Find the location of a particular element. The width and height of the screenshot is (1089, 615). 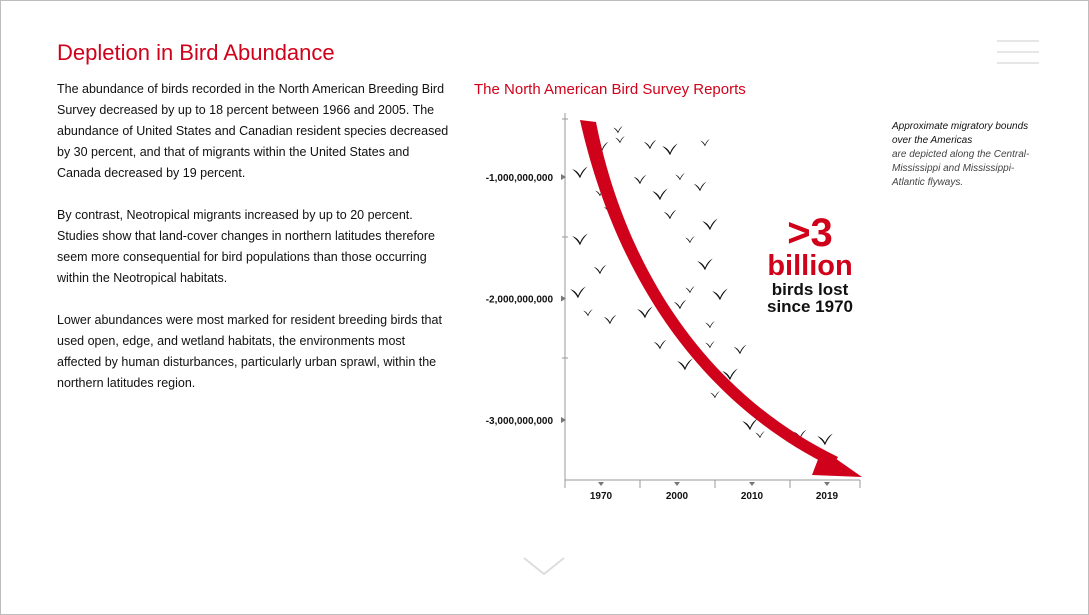

chevron-down-icon is located at coordinates (544, 566).